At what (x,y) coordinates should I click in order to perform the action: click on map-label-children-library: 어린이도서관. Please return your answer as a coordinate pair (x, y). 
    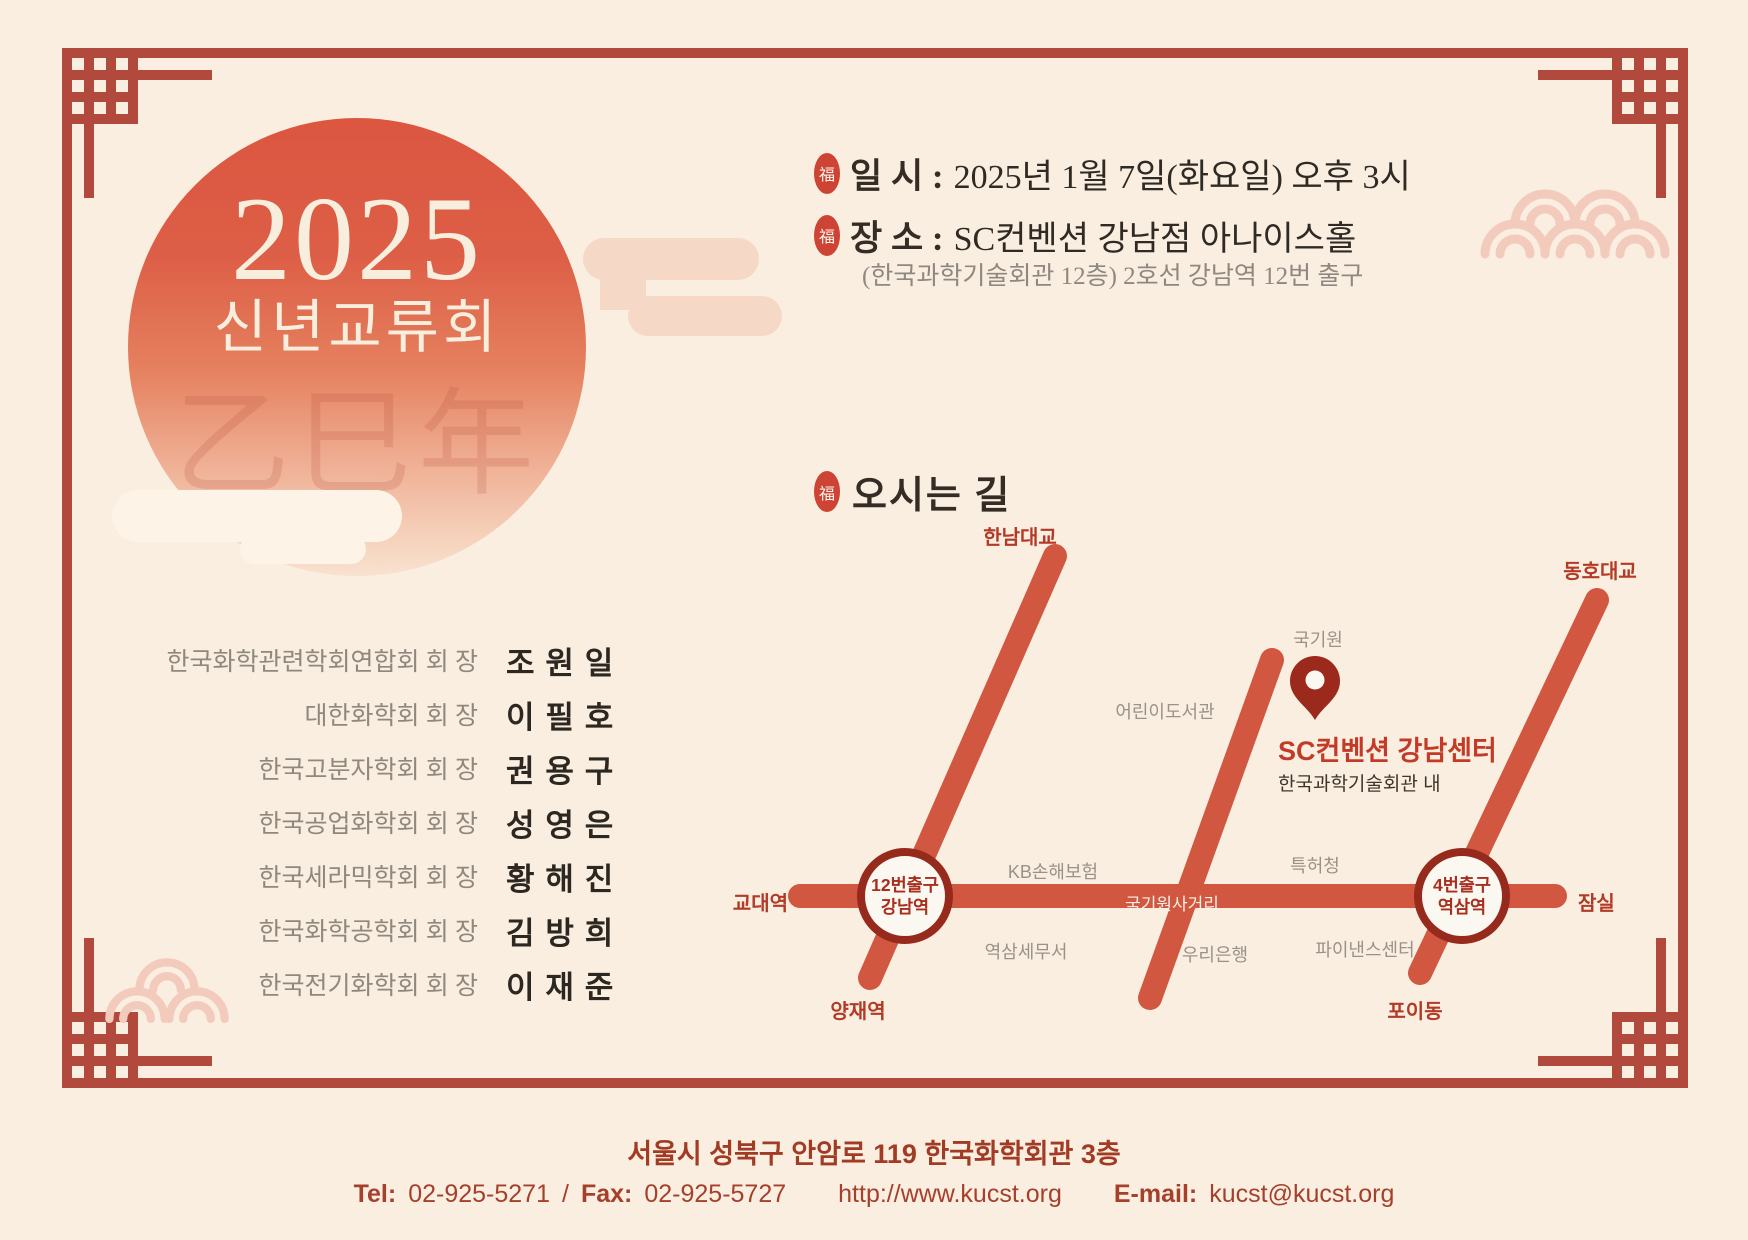
    Looking at the image, I should click on (1164, 712).